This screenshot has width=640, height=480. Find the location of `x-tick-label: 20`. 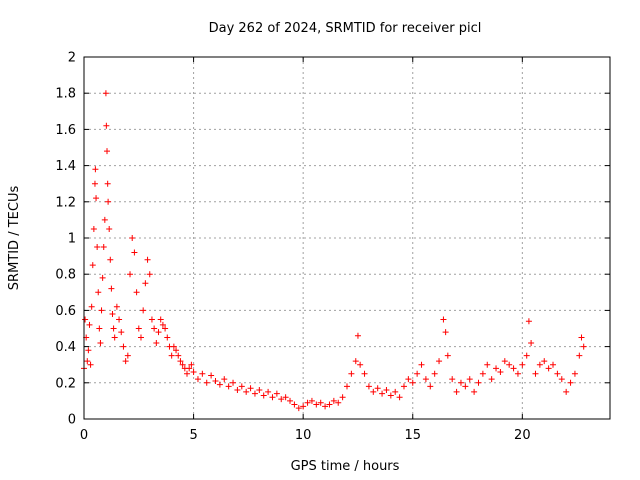

x-tick-label: 20 is located at coordinates (522, 435).